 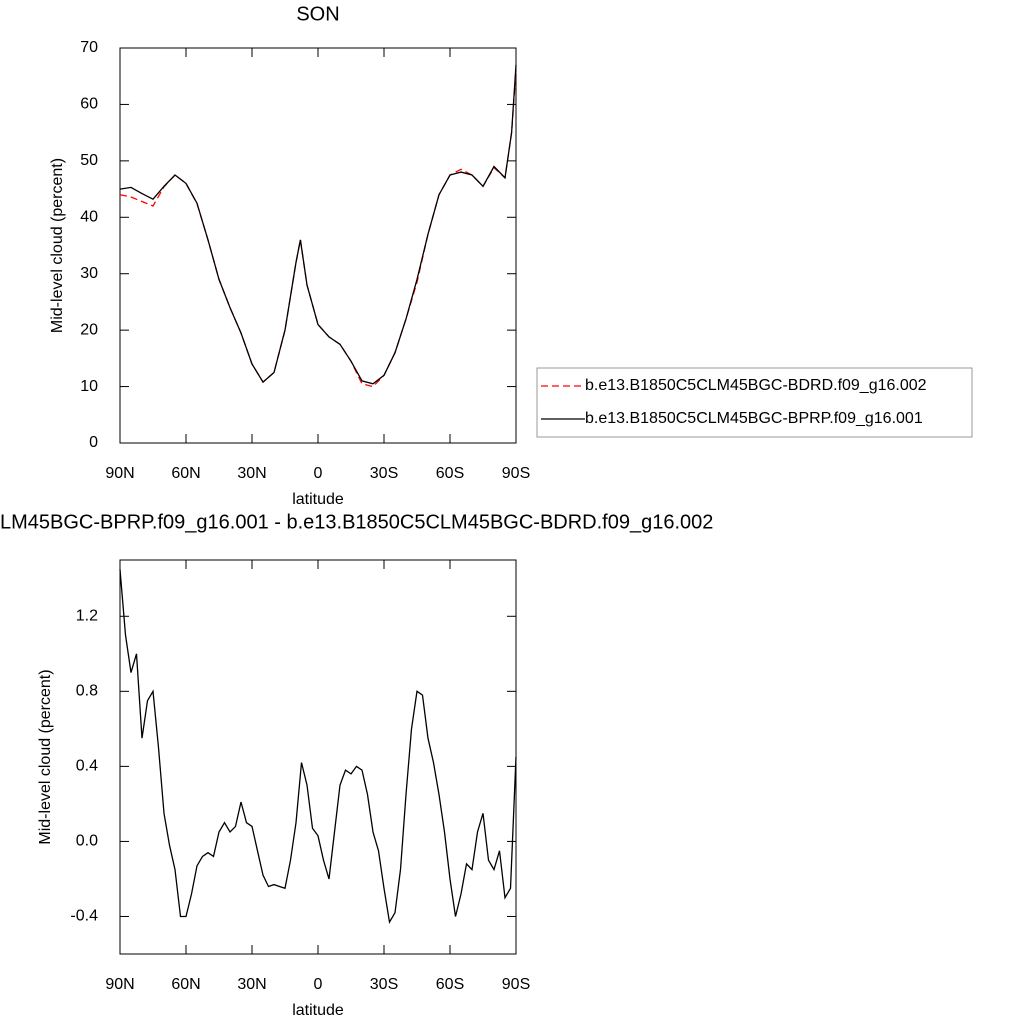 I want to click on y-tick-label: 0, so click(x=93, y=442).